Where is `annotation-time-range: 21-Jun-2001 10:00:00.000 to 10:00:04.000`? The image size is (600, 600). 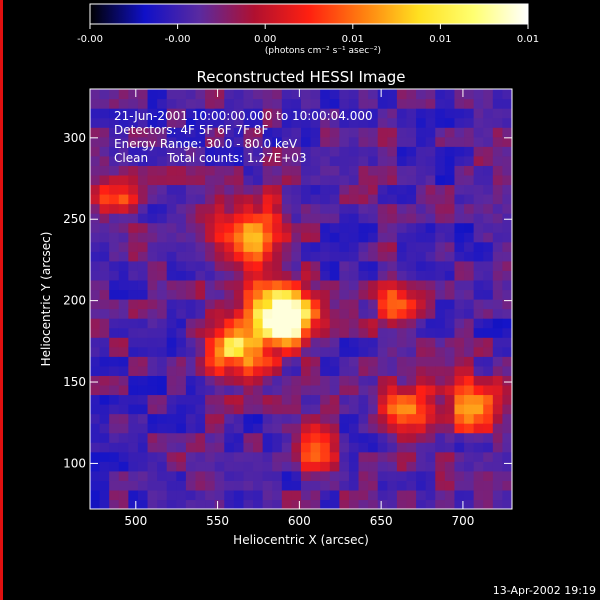 annotation-time-range: 21-Jun-2001 10:00:00.000 to 10:00:04.000 is located at coordinates (243, 116).